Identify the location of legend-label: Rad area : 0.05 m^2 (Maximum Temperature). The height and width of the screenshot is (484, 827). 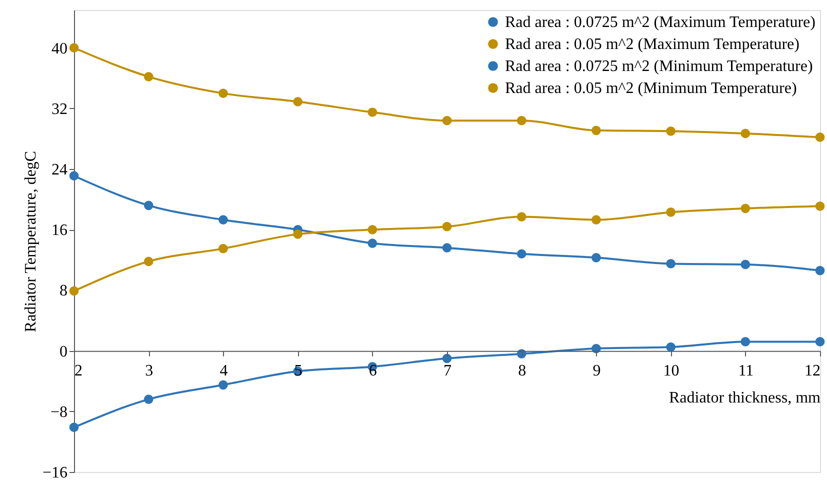
(652, 44).